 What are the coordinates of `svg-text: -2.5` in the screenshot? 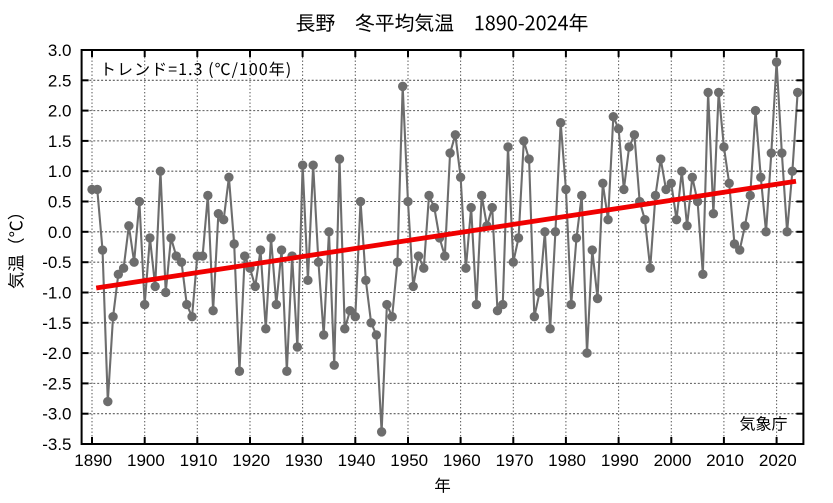 It's located at (56, 383).